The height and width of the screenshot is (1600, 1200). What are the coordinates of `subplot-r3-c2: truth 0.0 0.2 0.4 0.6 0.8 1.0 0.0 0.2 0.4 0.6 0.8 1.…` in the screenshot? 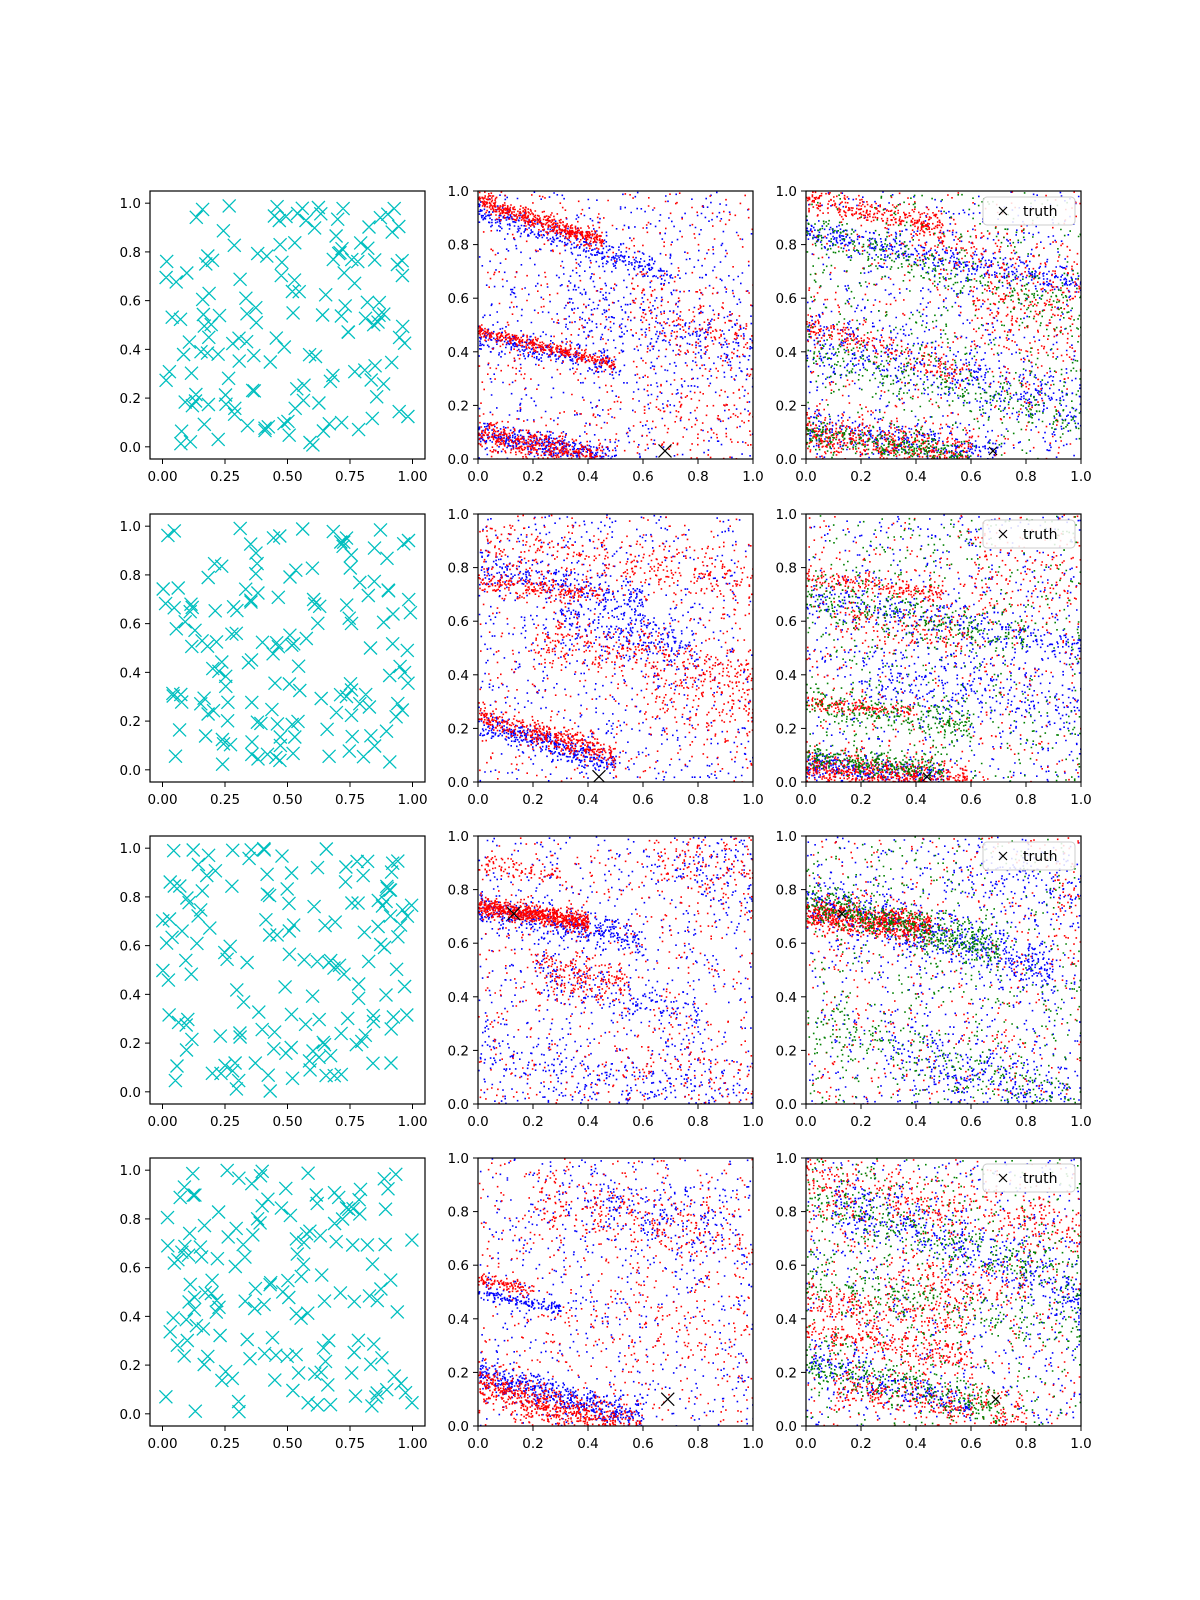 It's located at (934, 1301).